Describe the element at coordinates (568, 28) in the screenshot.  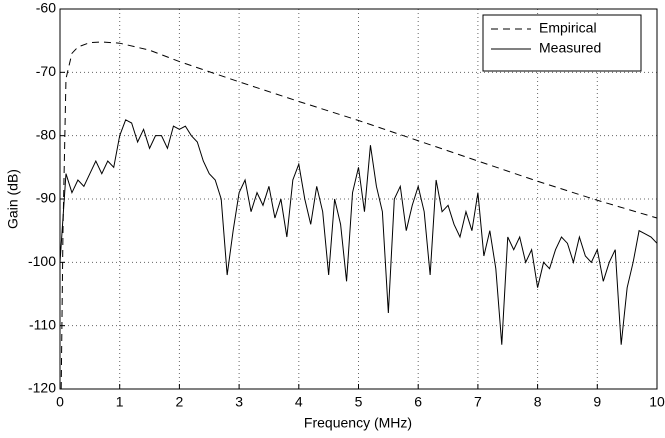
I see `legend-label: Empirical` at that location.